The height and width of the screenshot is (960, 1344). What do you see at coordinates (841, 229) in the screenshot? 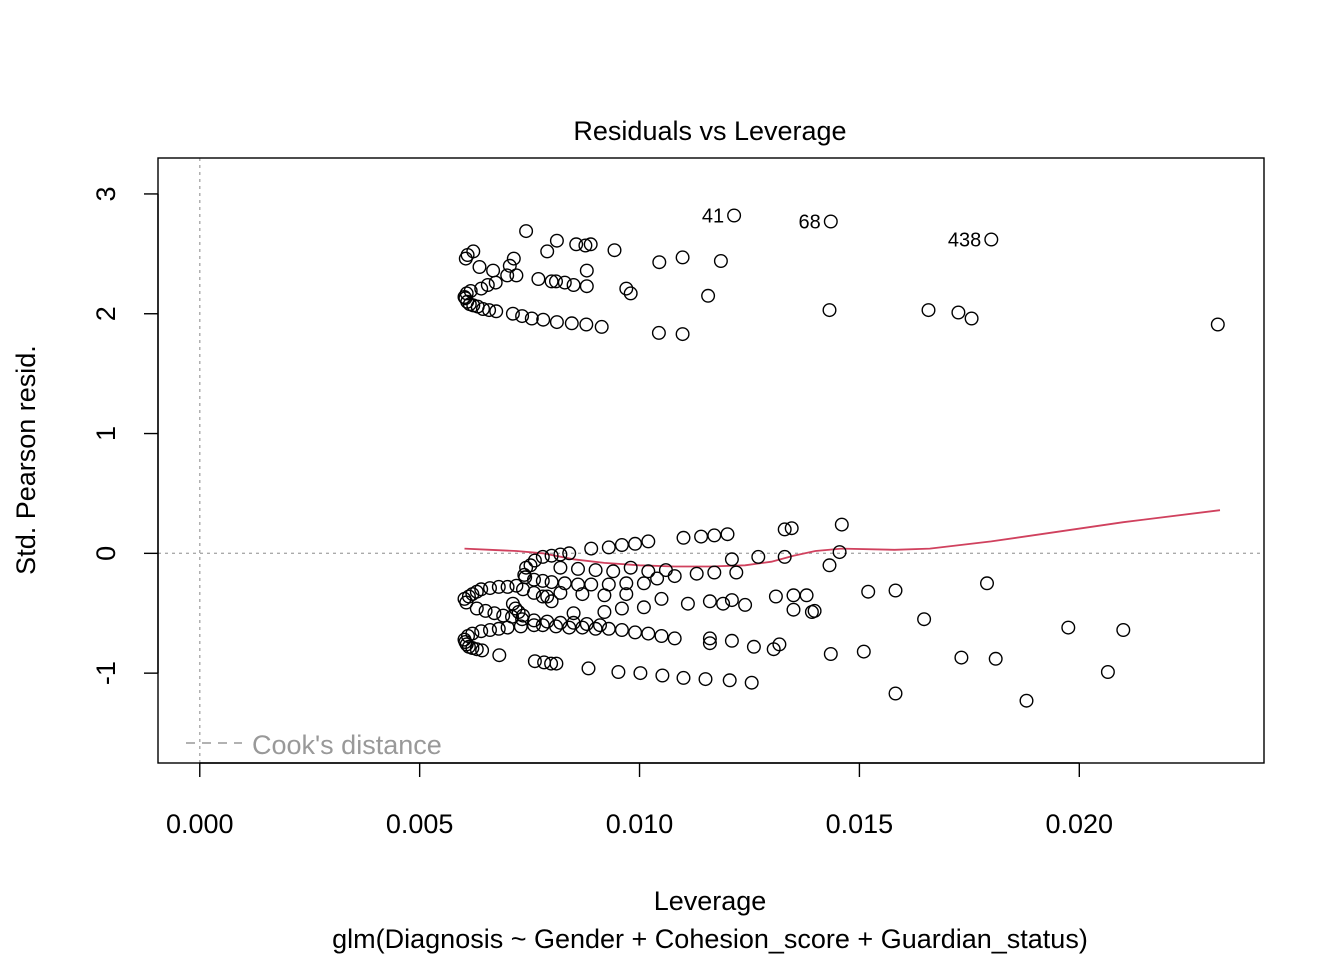
I see `point-labels: 41 68 438` at bounding box center [841, 229].